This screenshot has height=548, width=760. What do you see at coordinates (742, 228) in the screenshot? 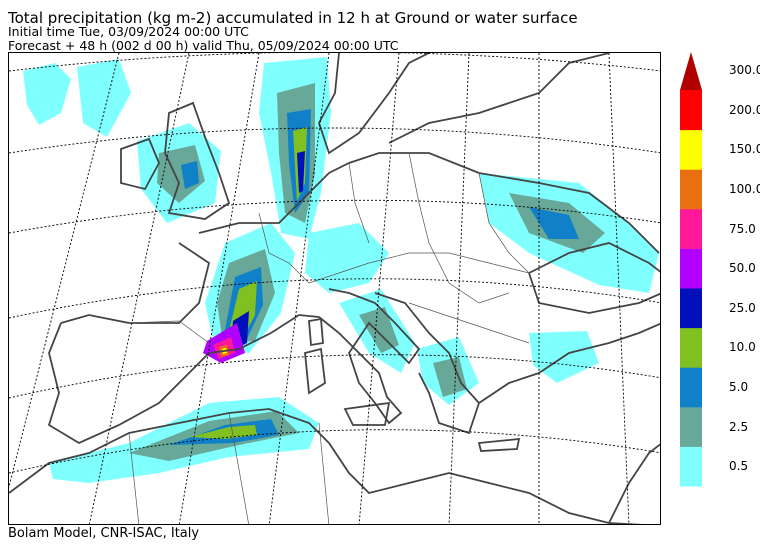
I see `colorbar-tick-label: 75.0` at bounding box center [742, 228].